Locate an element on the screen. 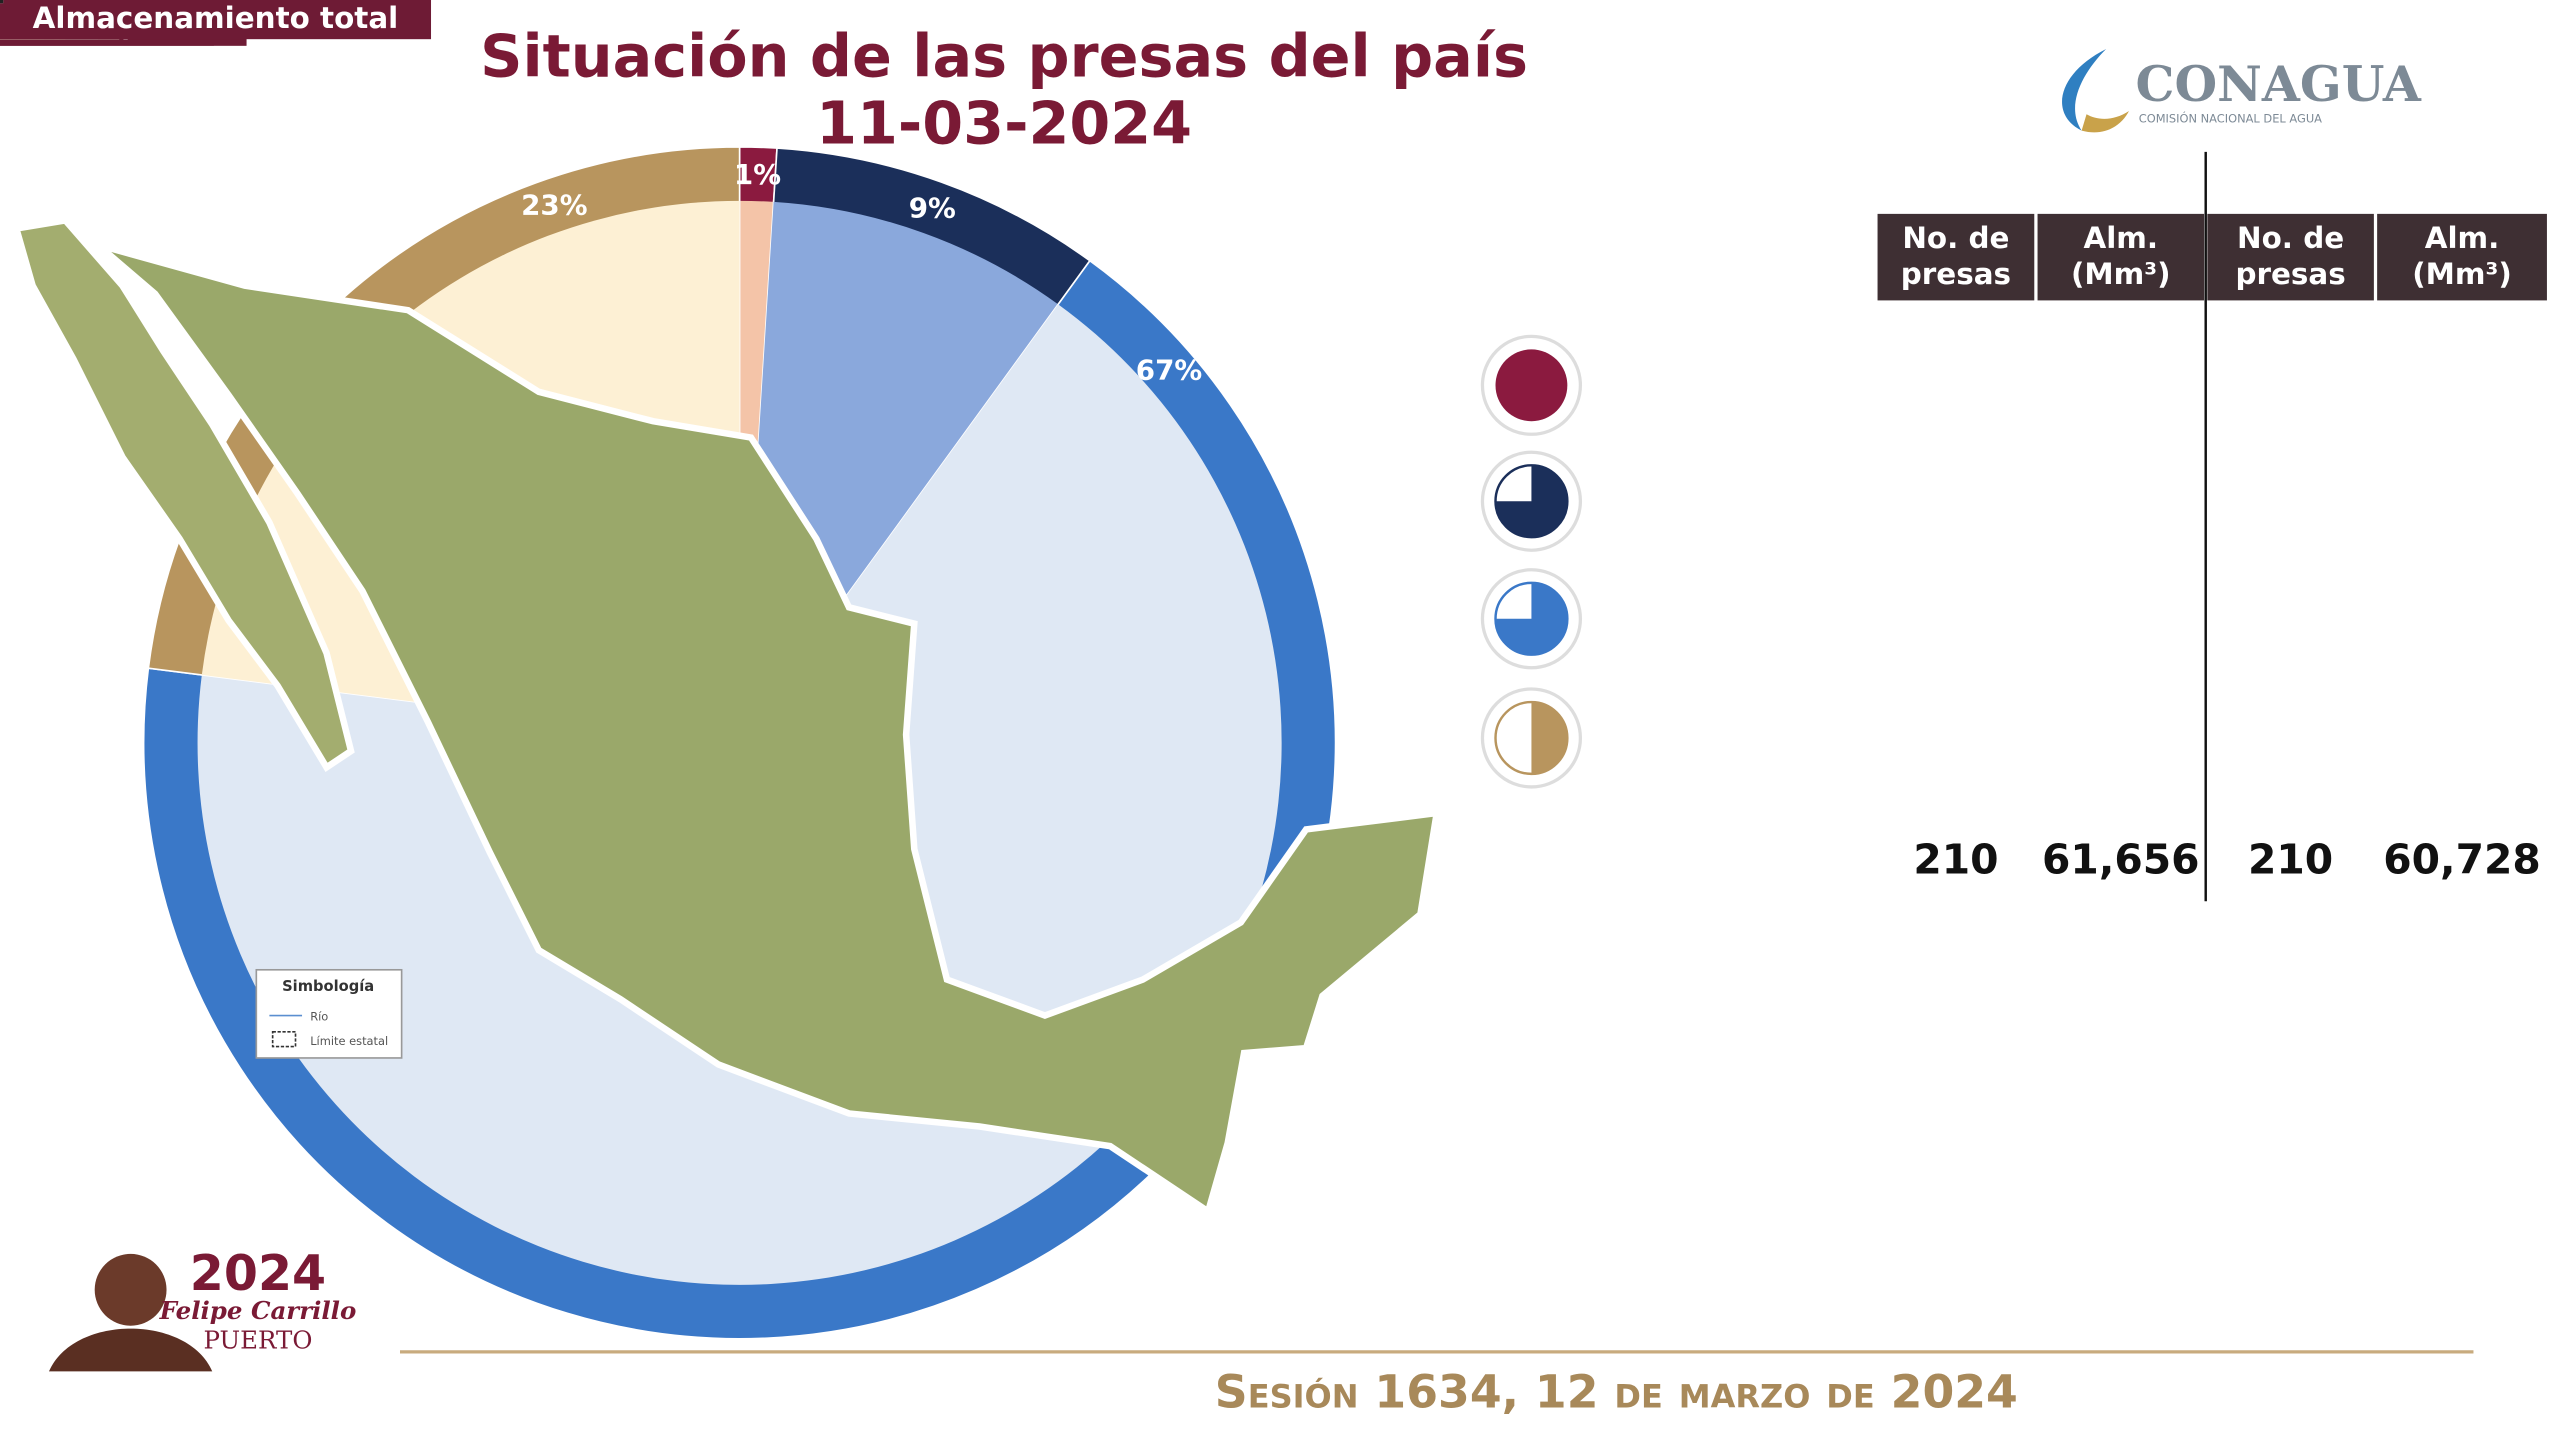 The height and width of the screenshot is (1440, 2560). pie-value-label: 67% is located at coordinates (1169, 369).